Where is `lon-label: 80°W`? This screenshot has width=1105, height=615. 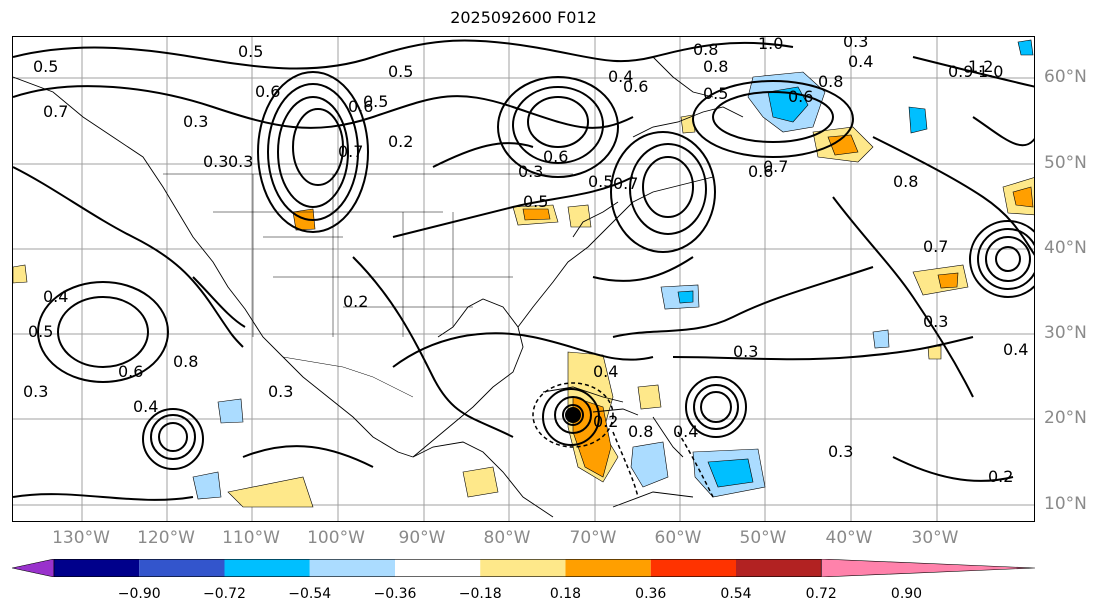
lon-label: 80°W is located at coordinates (507, 538).